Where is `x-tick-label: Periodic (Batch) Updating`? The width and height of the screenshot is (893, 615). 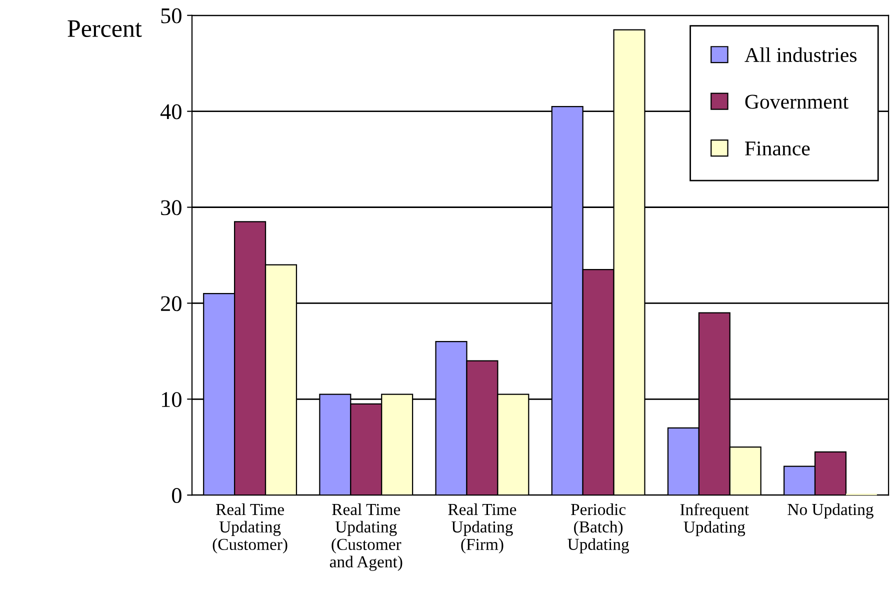 x-tick-label: Periodic (Batch) Updating is located at coordinates (599, 528).